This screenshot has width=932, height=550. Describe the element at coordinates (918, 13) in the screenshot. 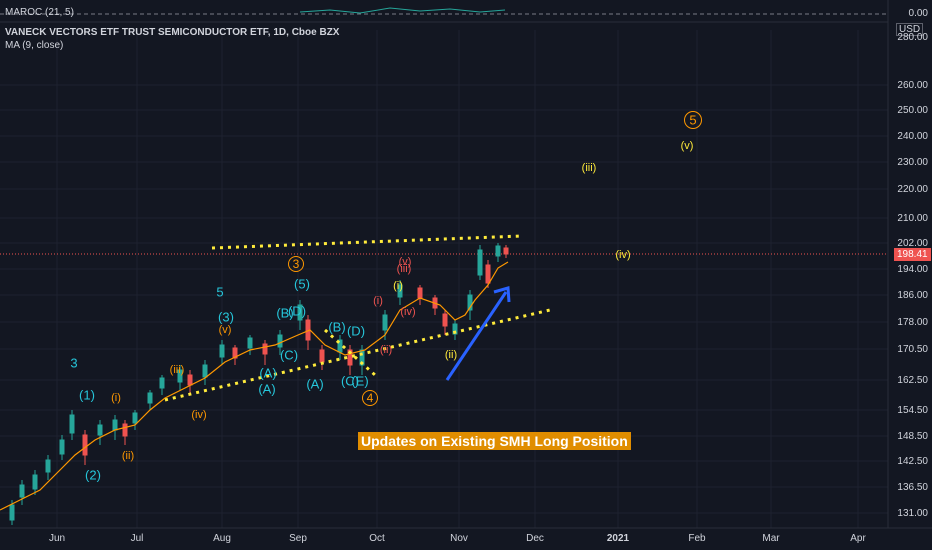

I see `indicator-zero-label: 0.00` at that location.